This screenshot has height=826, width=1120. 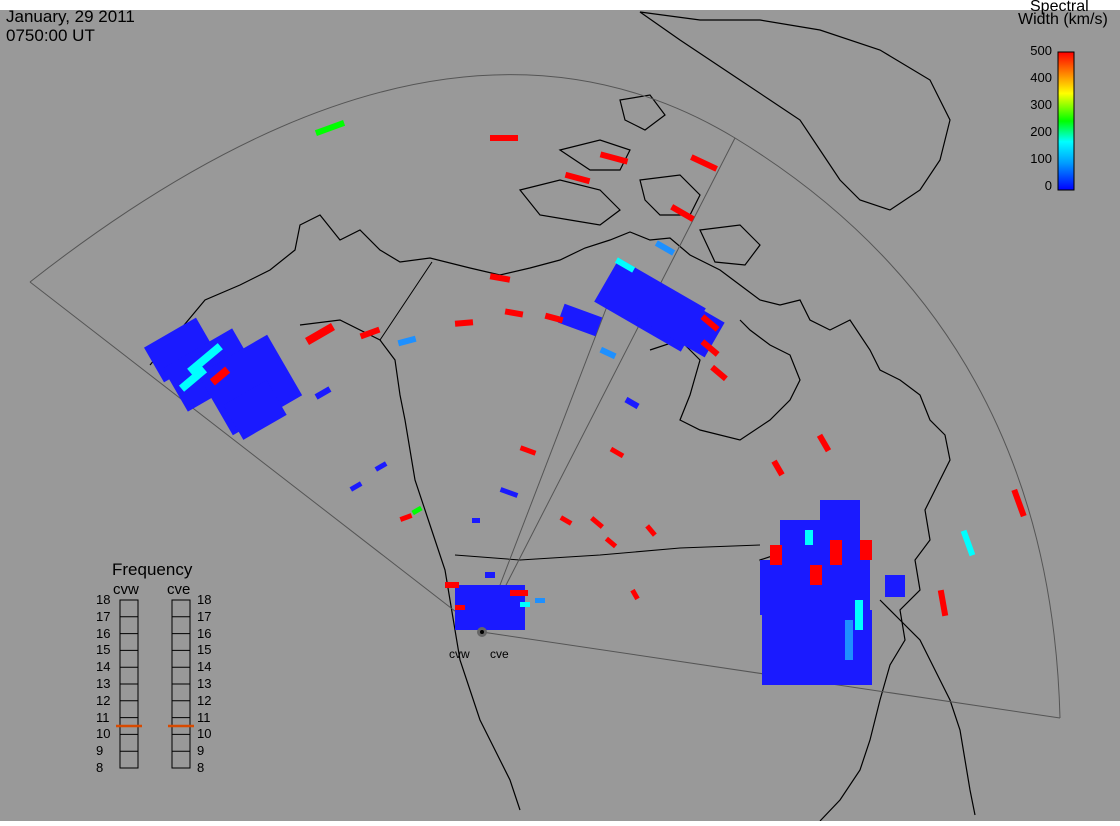 What do you see at coordinates (126, 589) in the screenshot?
I see `radar-label-cvw: cvw` at bounding box center [126, 589].